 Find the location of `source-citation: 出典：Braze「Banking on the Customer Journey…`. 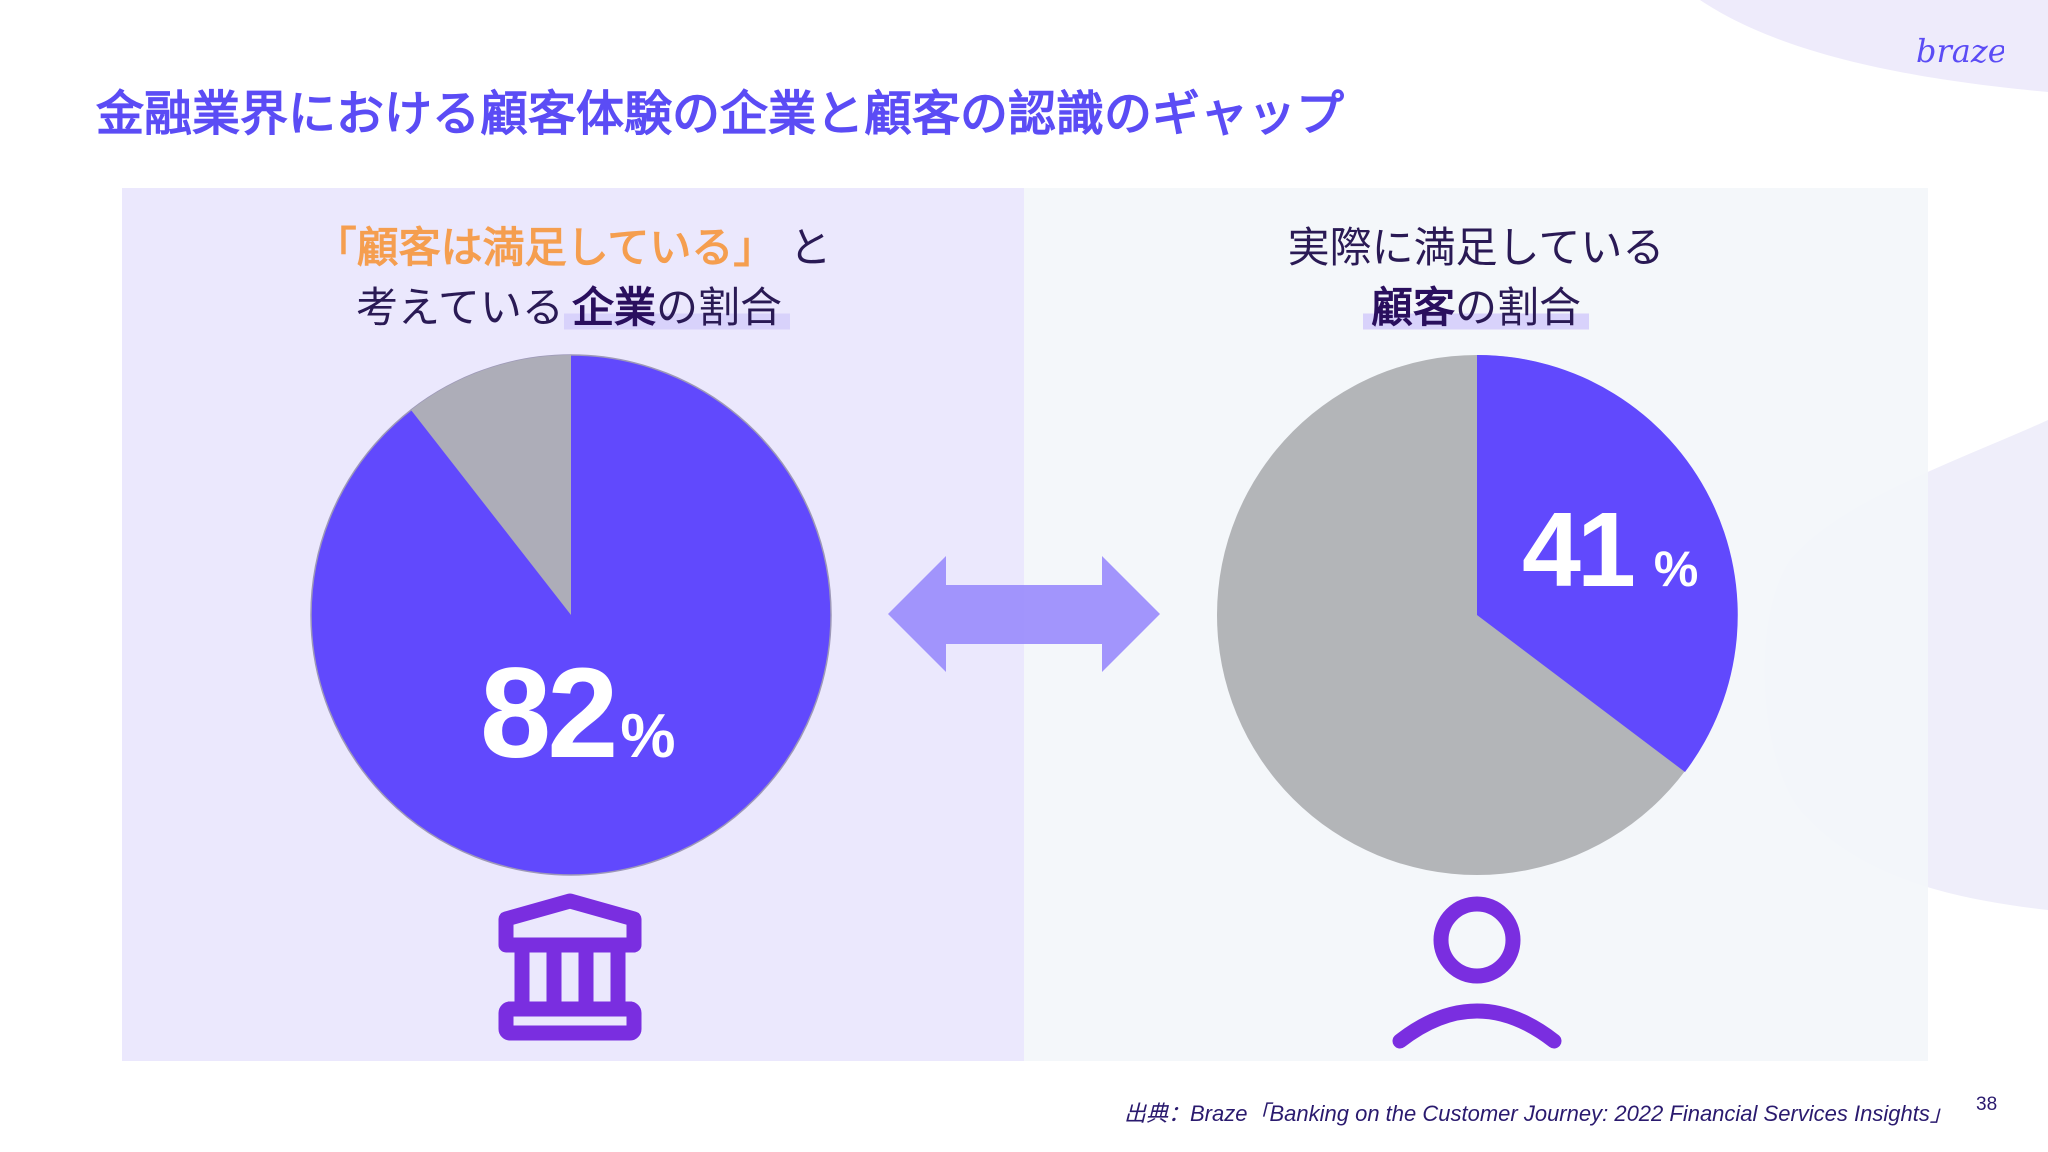

source-citation: 出典：Braze「Banking on the Customer Journey… is located at coordinates (1538, 1113).